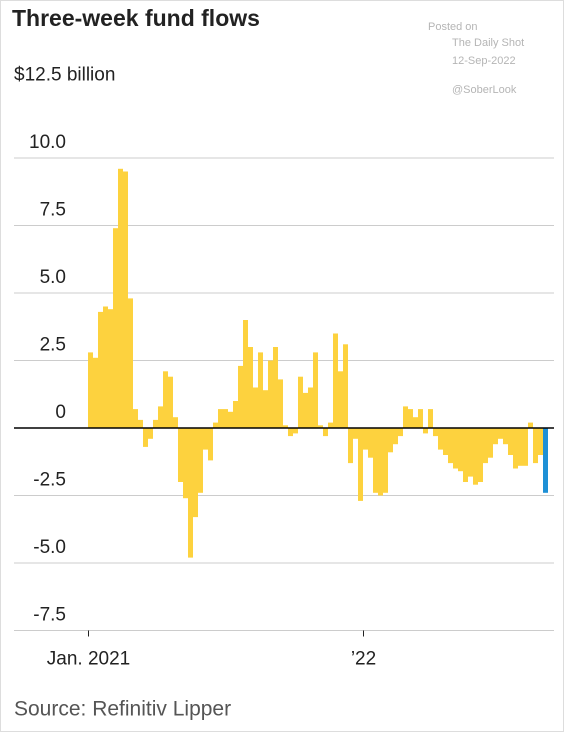  Describe the element at coordinates (49, 480) in the screenshot. I see `y-tick-label: -2.5` at that location.